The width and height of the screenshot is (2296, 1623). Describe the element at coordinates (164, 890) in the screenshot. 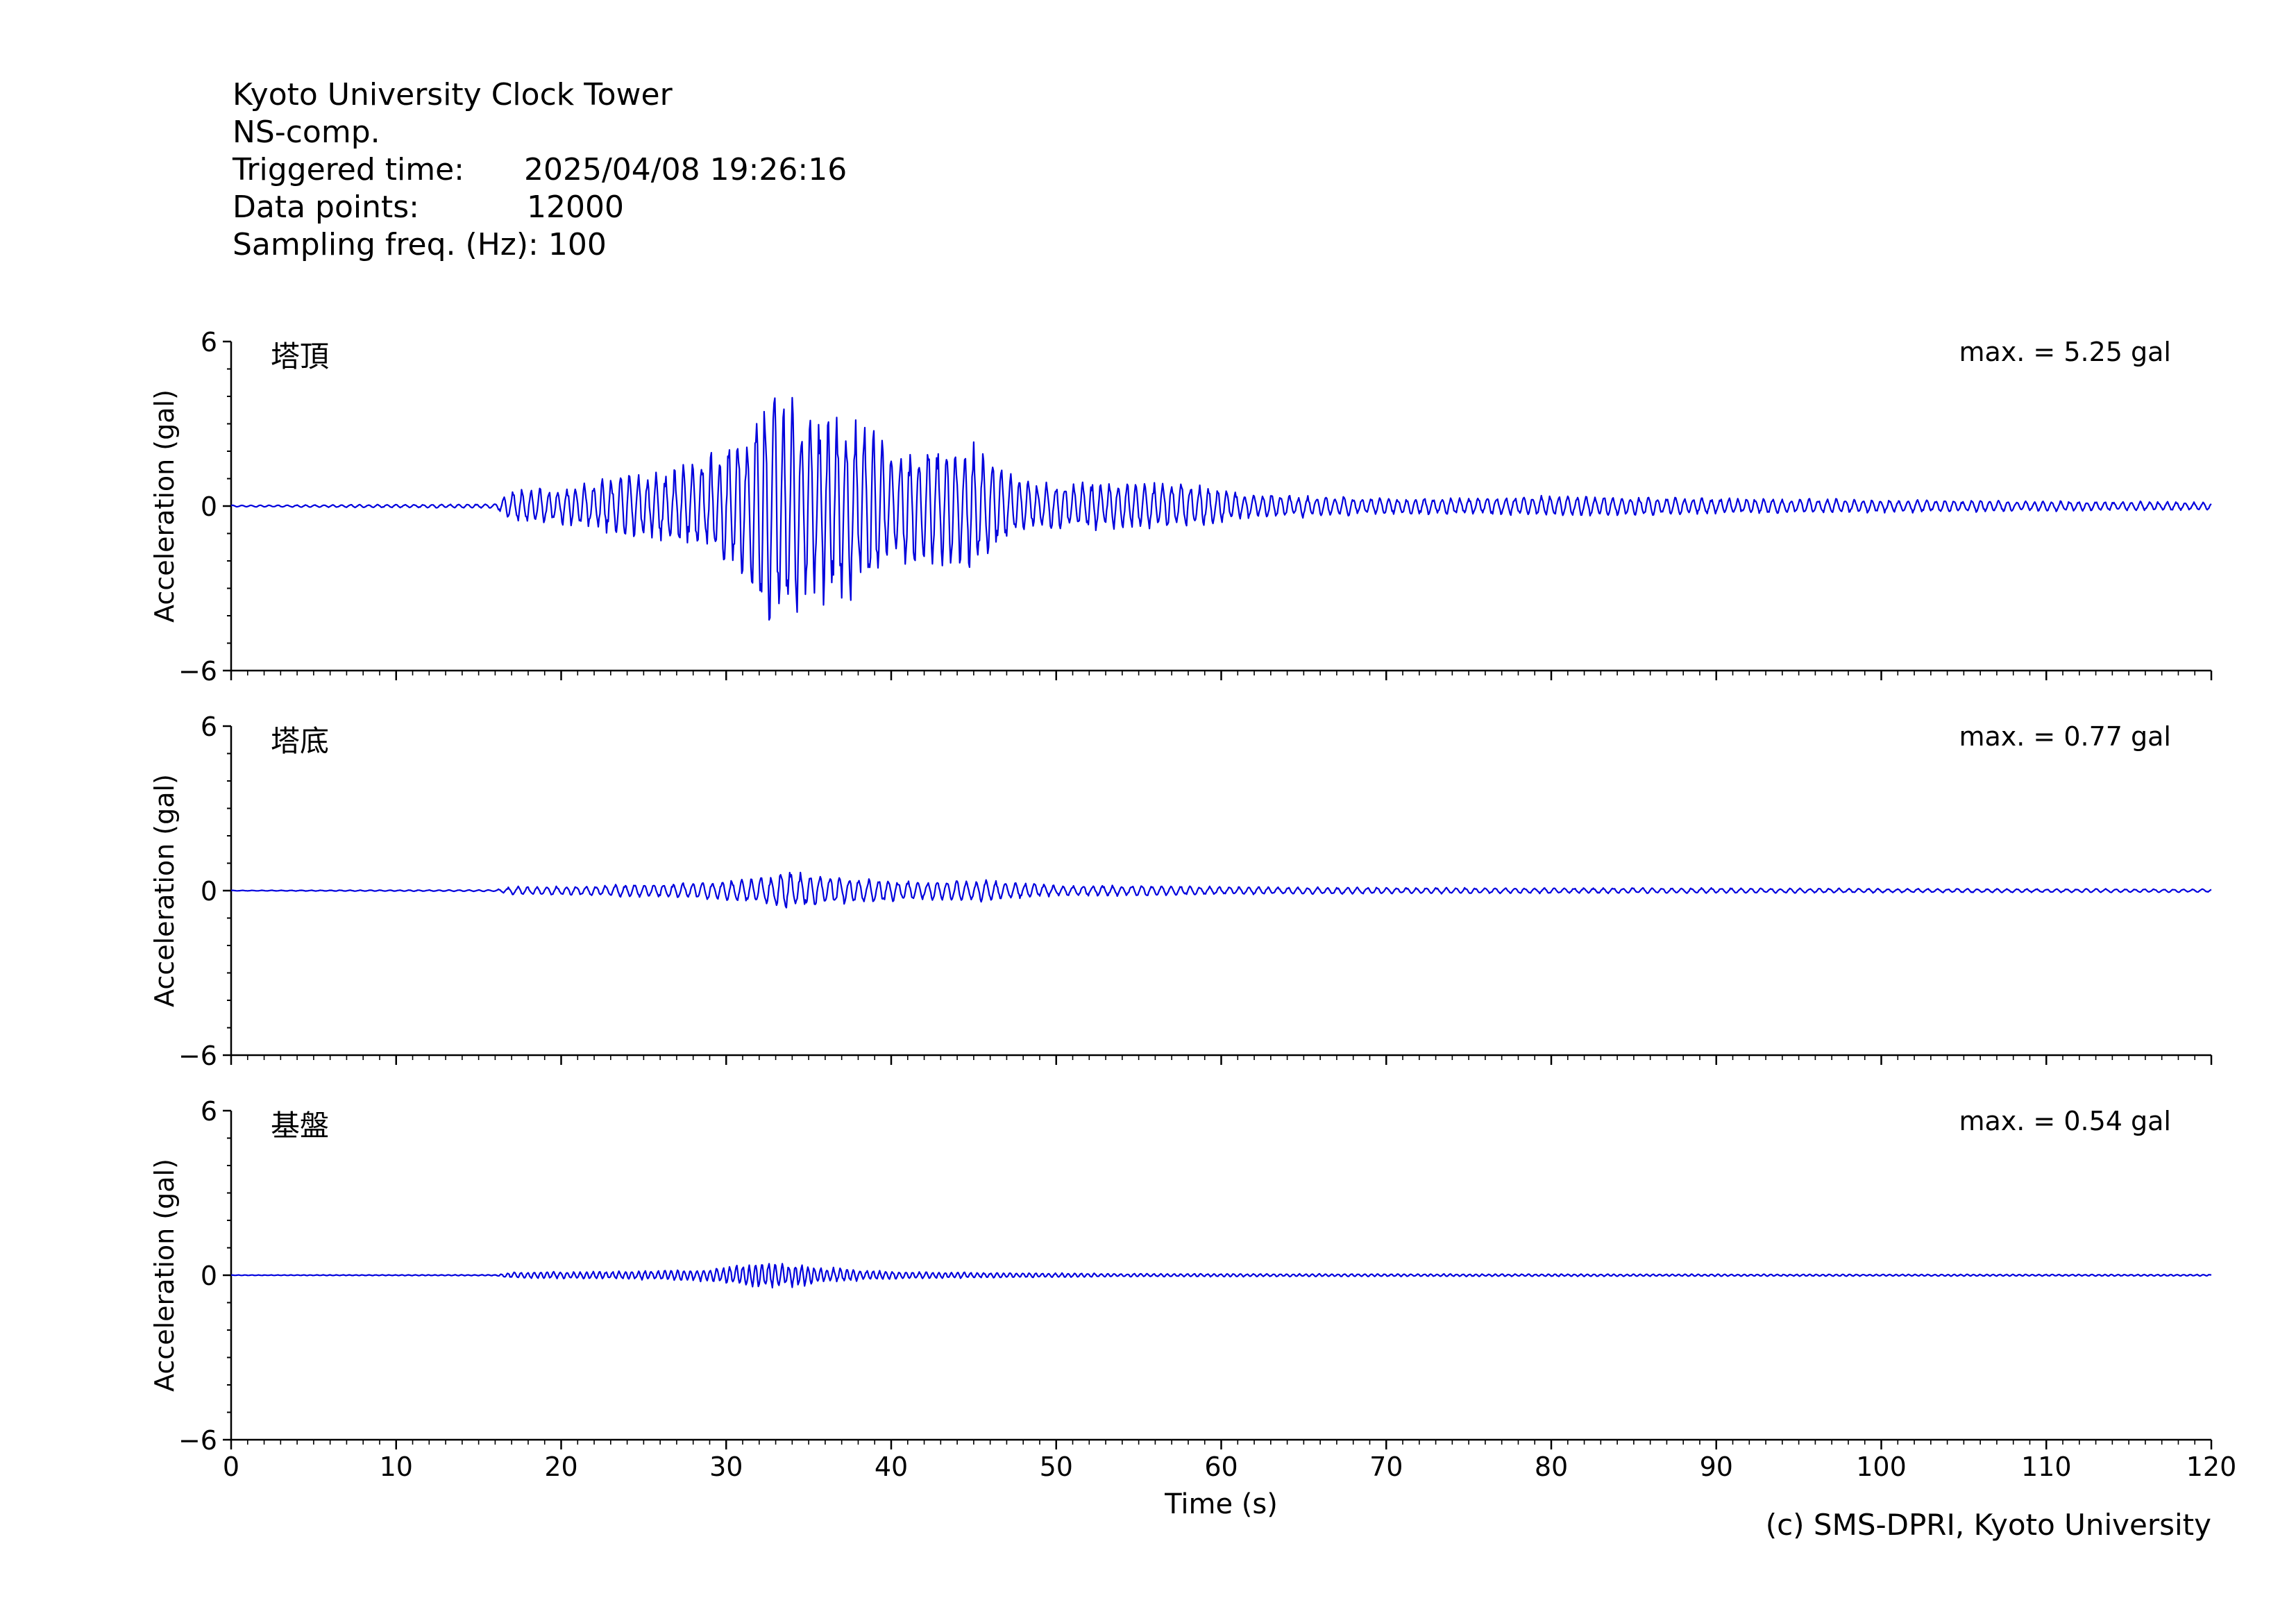

I see `panel-2-y-axis-label: Acceleration (gal)` at that location.